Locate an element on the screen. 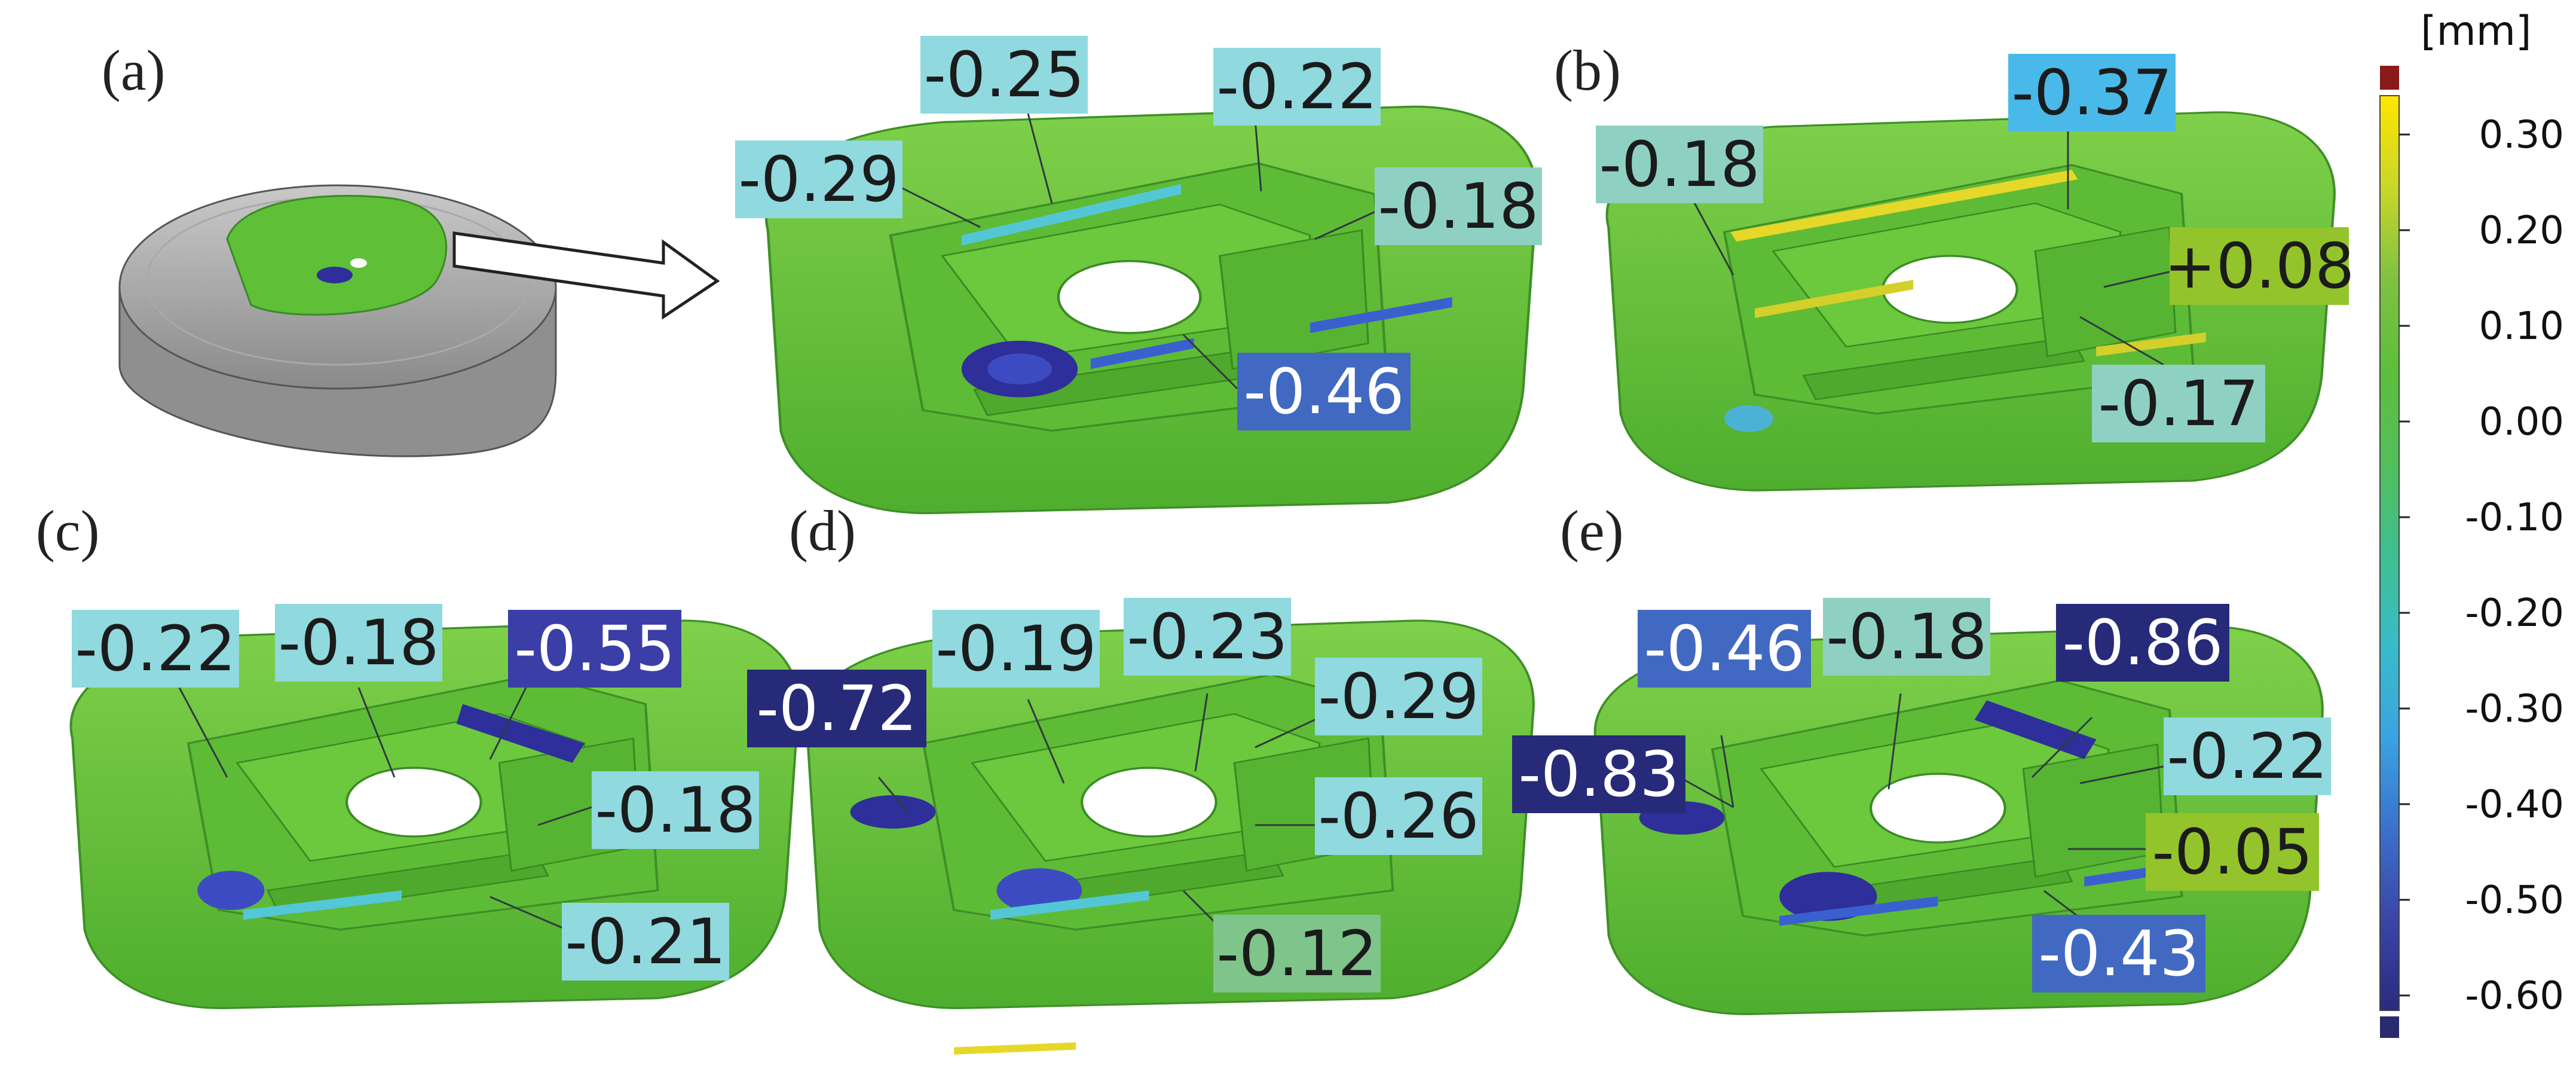 This screenshot has height=1075, width=2576. value-label: -0.23 is located at coordinates (1207, 637).